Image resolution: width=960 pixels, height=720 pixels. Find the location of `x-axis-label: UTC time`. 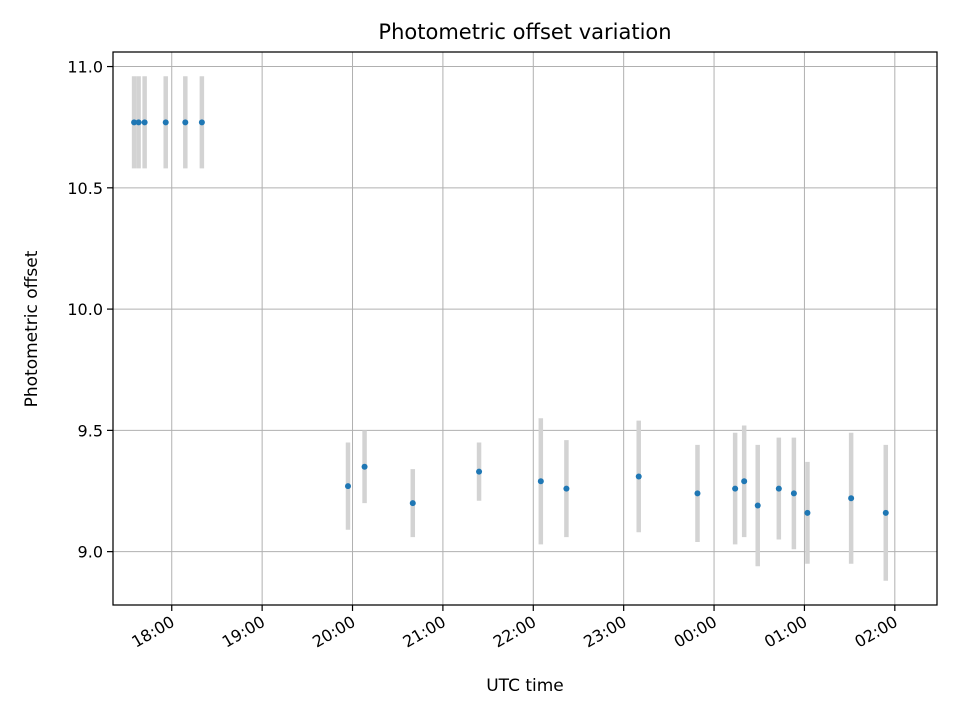

x-axis-label: UTC time is located at coordinates (525, 686).